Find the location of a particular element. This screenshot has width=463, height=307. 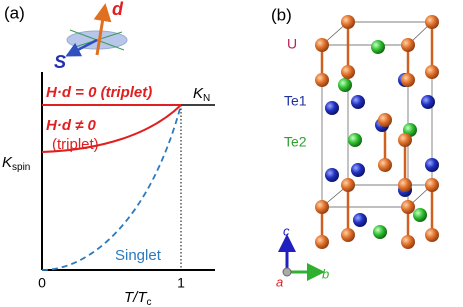

d-vector-label: d is located at coordinates (118, 9).